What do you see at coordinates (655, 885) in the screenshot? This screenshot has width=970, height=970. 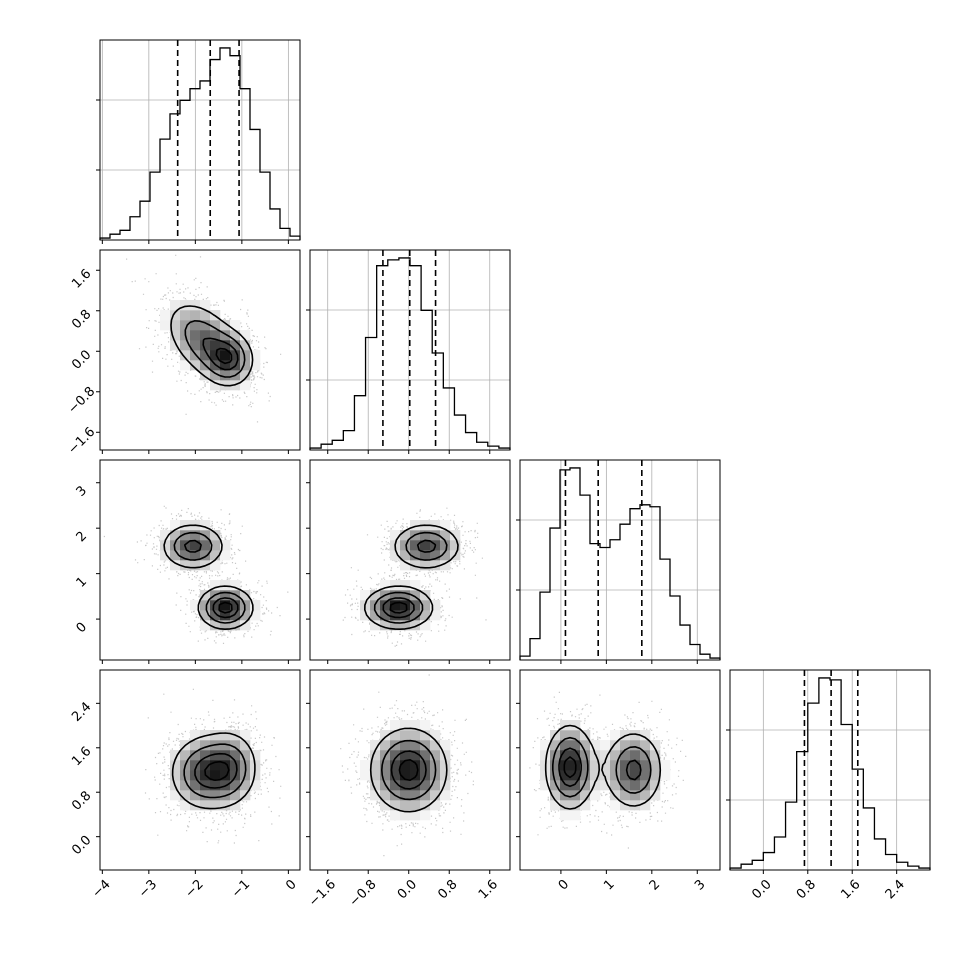 I see `x-tick-label: 2` at bounding box center [655, 885].